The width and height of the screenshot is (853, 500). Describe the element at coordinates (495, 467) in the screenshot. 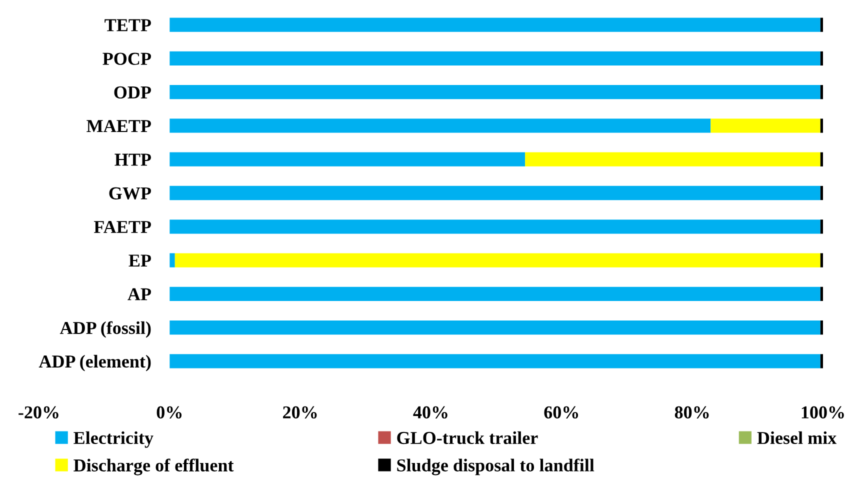

I see `legend-label: Sludge disposal to landfill` at that location.